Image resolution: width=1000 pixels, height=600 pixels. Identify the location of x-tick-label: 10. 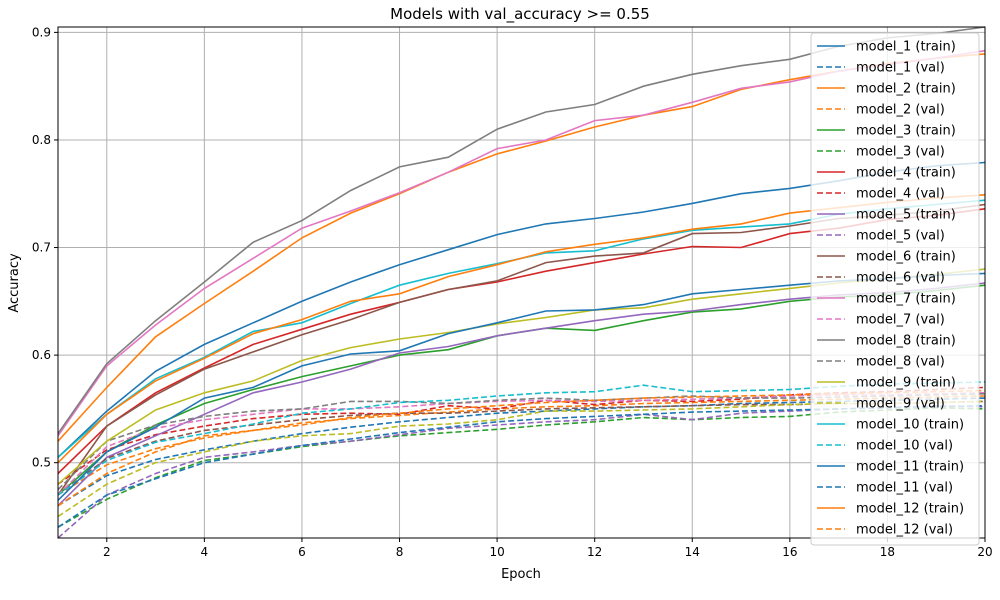
(496, 552).